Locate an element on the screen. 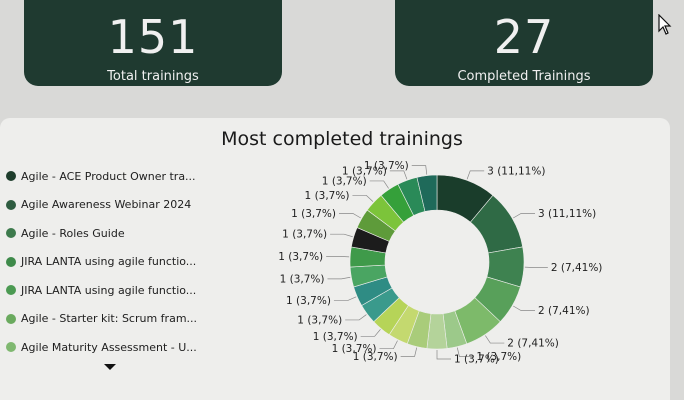  legend-label: Agile Awareness Webinar 2024 is located at coordinates (106, 205).